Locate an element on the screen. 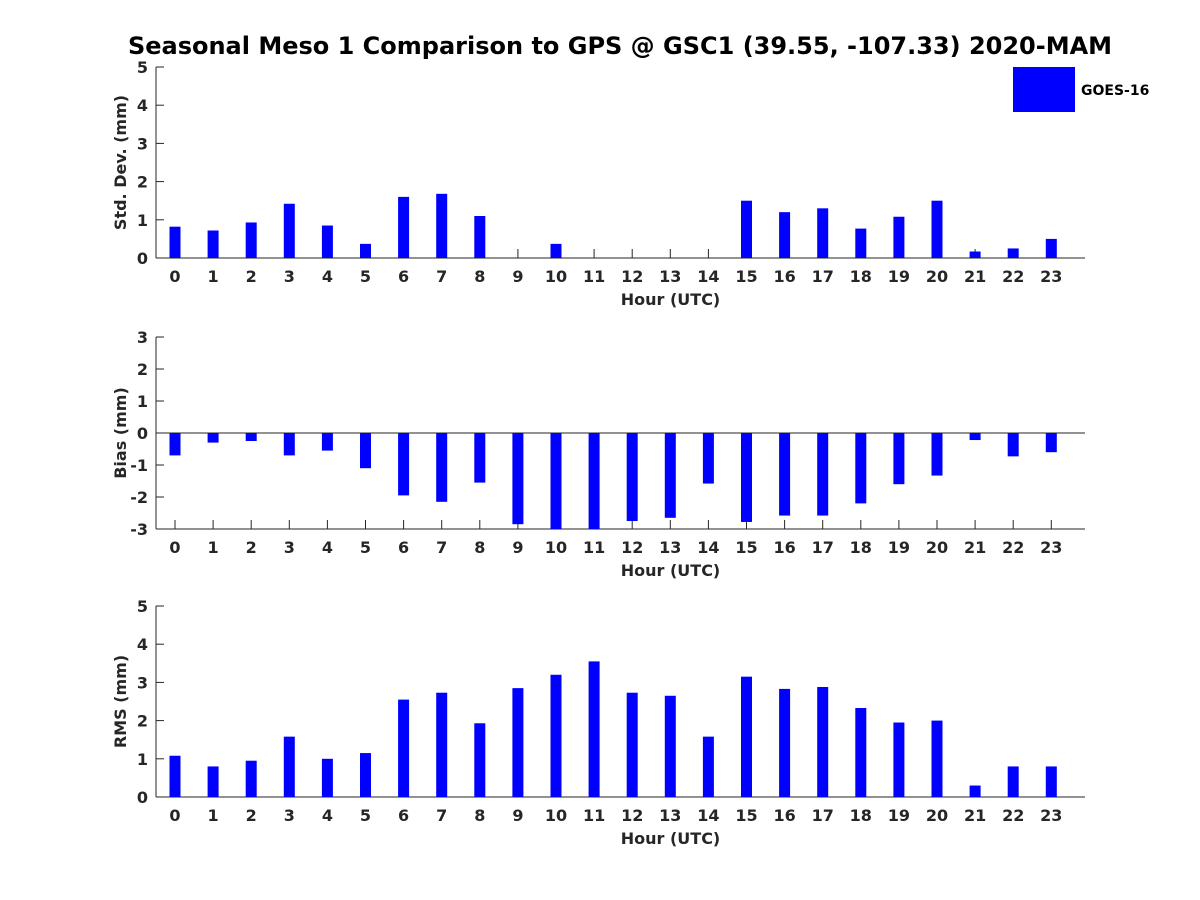 The height and width of the screenshot is (900, 1200). bias-x-tick-label: 2 is located at coordinates (251, 547).